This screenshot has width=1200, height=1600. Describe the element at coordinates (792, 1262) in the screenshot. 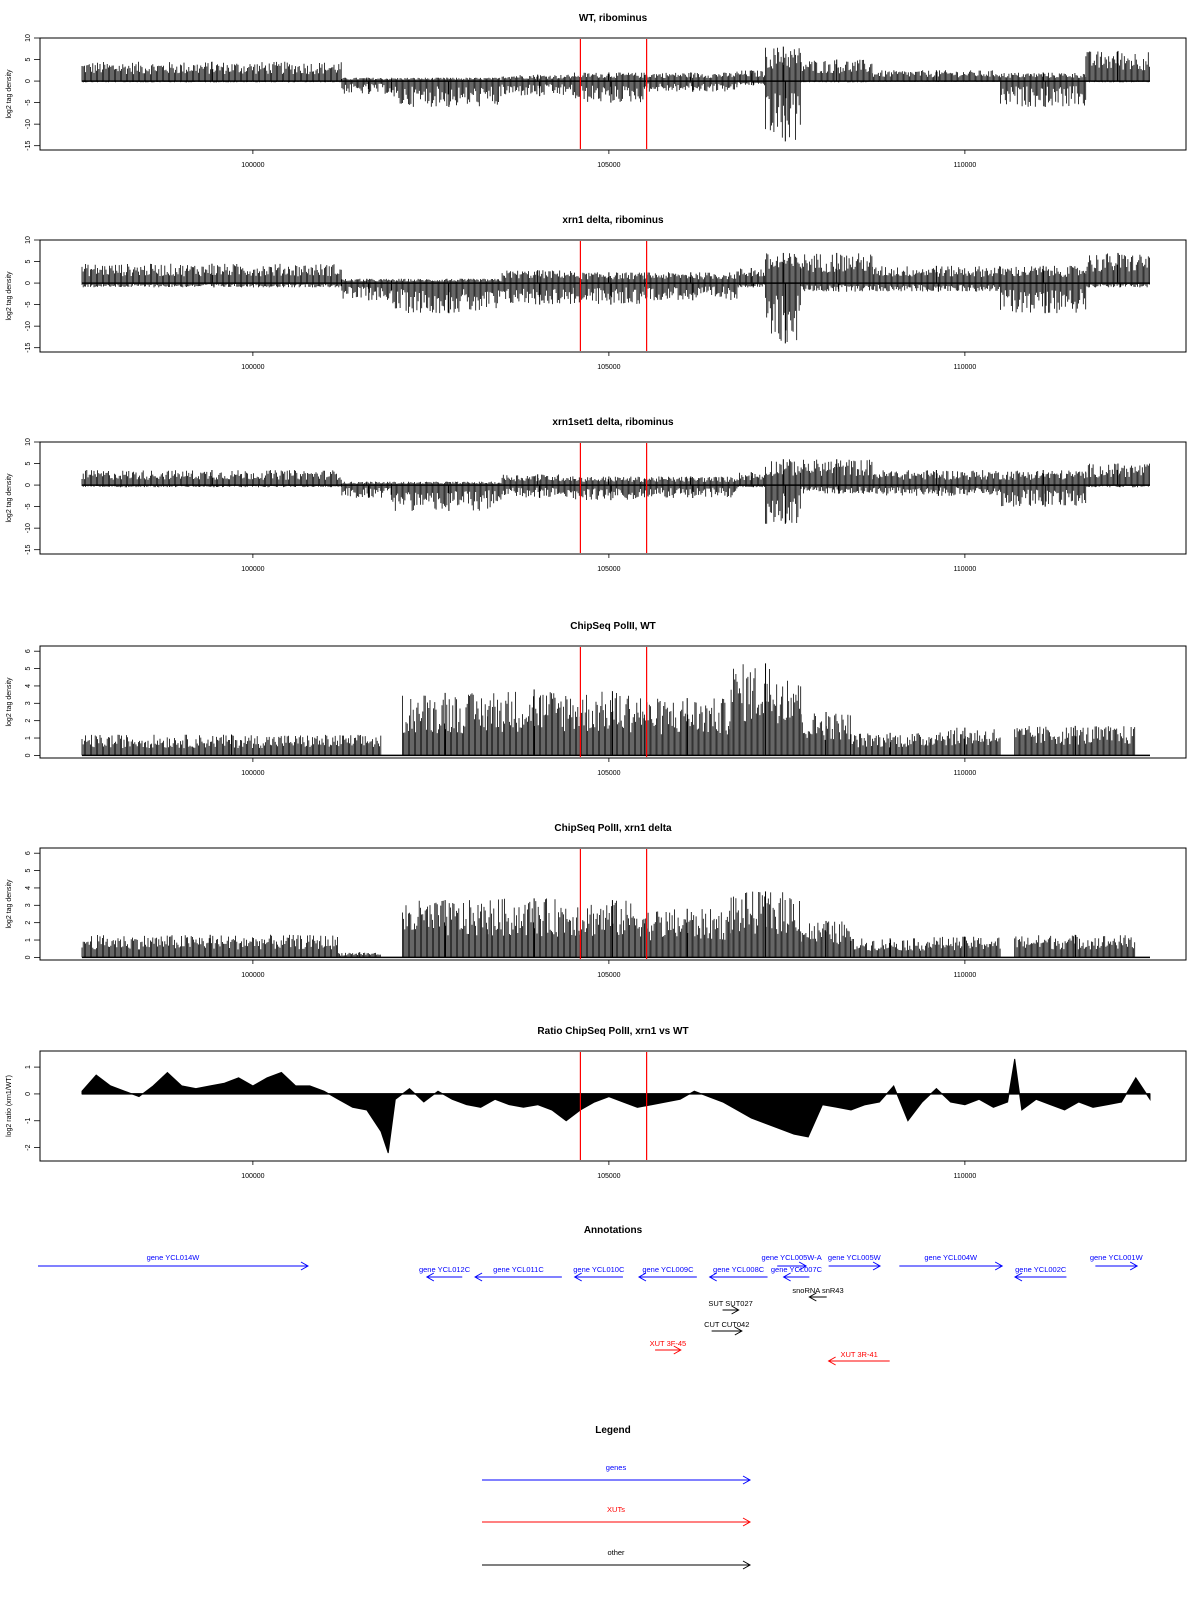

I see `feature-gene-ycl005w-a: gene YCL005W-A` at that location.